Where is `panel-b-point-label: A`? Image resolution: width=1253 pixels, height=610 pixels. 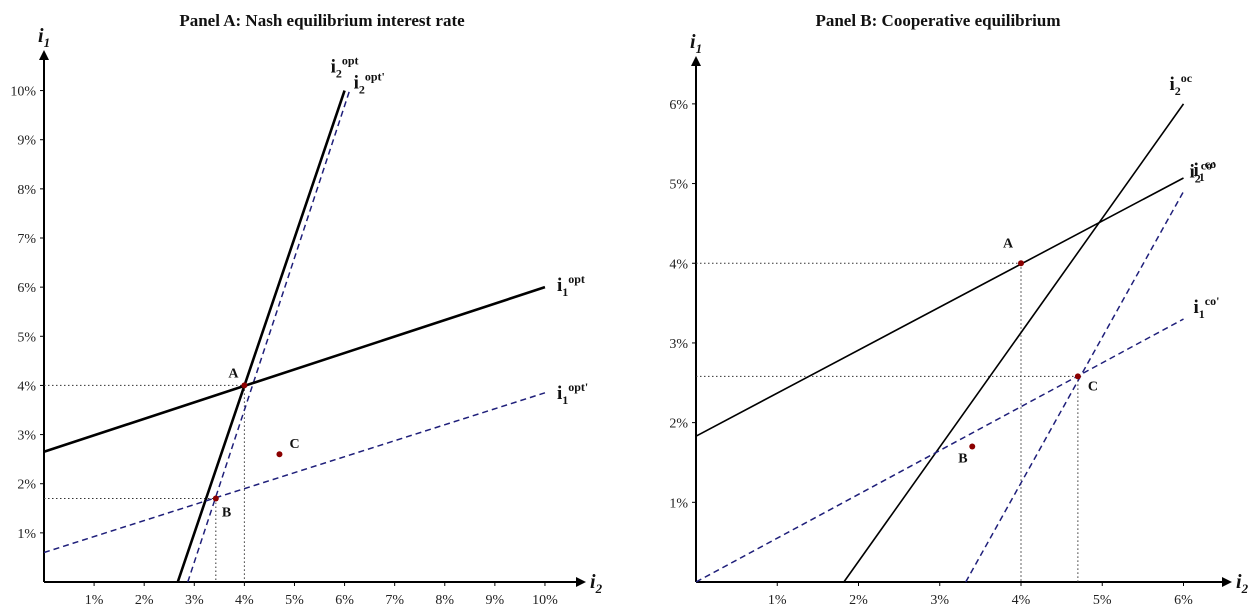
panel-b-point-label: A is located at coordinates (1008, 243).